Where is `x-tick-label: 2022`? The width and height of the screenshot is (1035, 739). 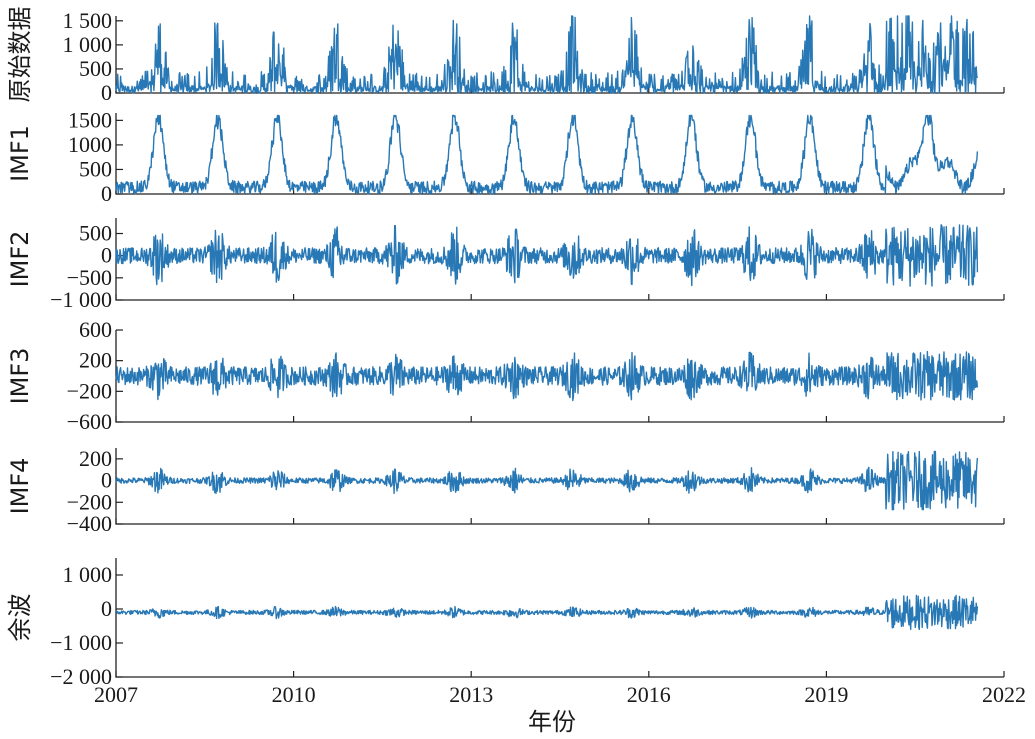
x-tick-label: 2022 is located at coordinates (1004, 694).